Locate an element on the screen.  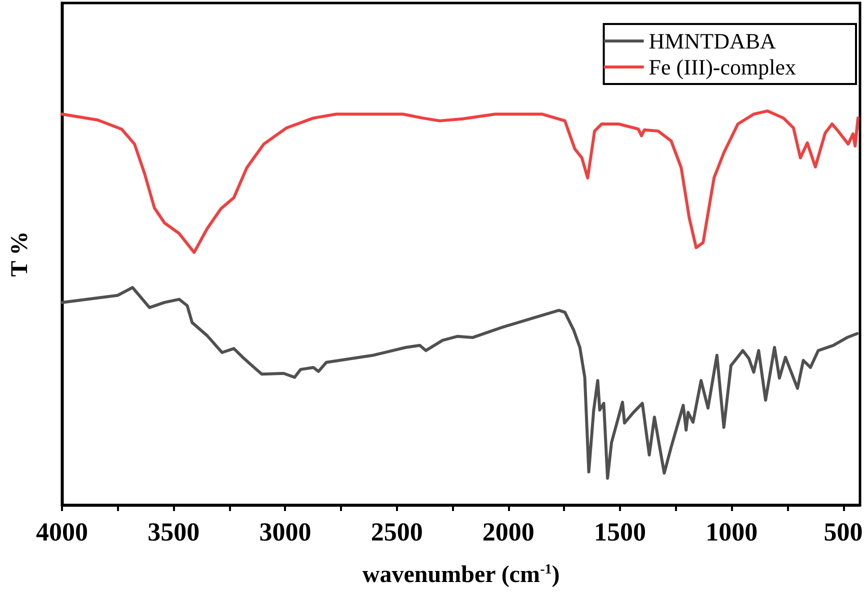
x-tick-label: 3500 is located at coordinates (174, 532).